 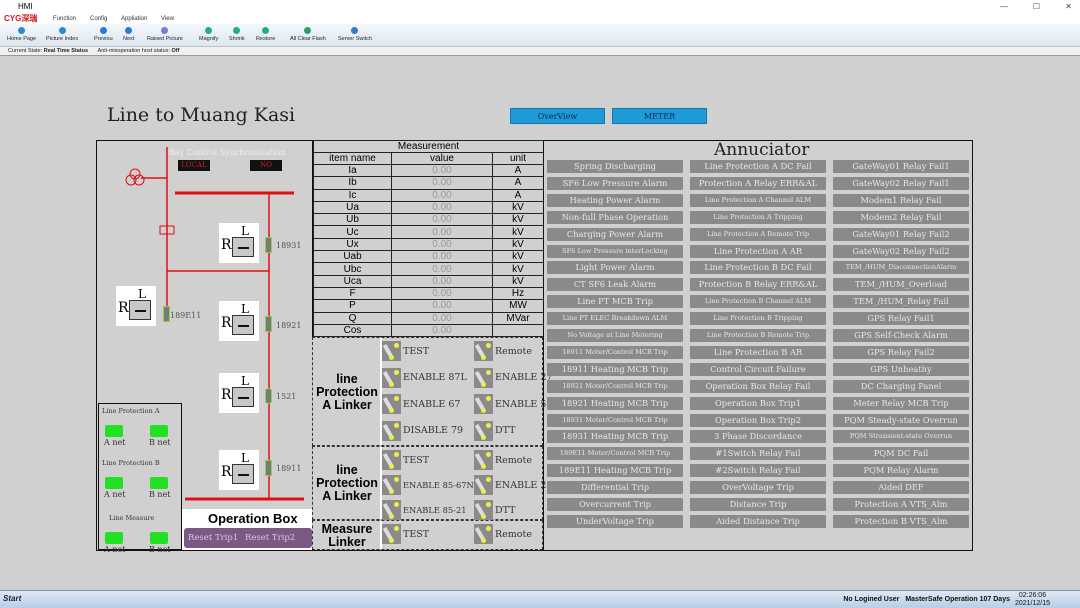 What do you see at coordinates (758, 352) in the screenshot?
I see `annunciator-indicator: Line Protection B AR` at bounding box center [758, 352].